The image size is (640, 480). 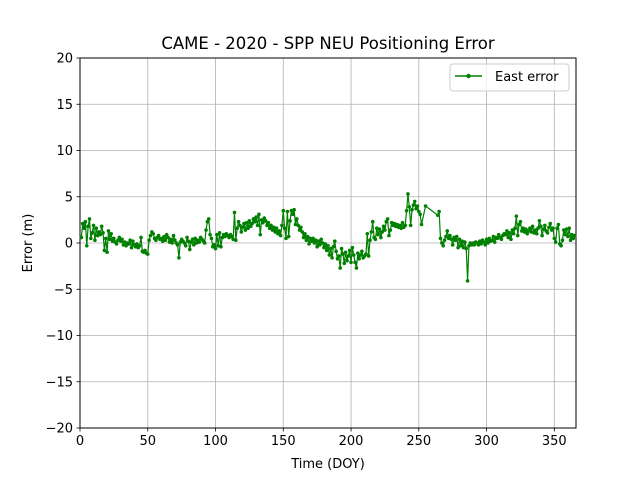 What do you see at coordinates (327, 43) in the screenshot?
I see `chart-title: CAME - 2020 - SPP NEU Positioning Error` at bounding box center [327, 43].